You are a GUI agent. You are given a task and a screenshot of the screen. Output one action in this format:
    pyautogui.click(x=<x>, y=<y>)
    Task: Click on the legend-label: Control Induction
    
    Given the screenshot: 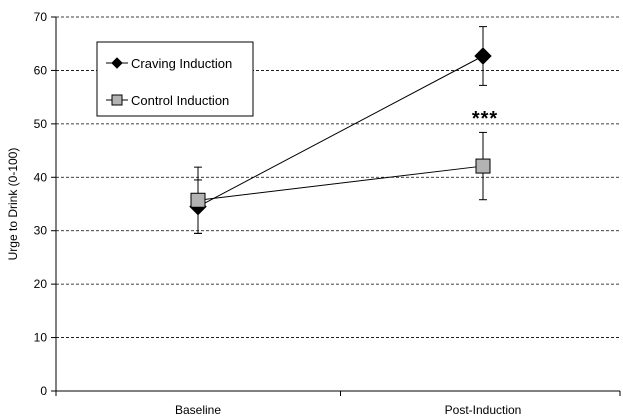 What is the action you would take?
    pyautogui.click(x=180, y=100)
    